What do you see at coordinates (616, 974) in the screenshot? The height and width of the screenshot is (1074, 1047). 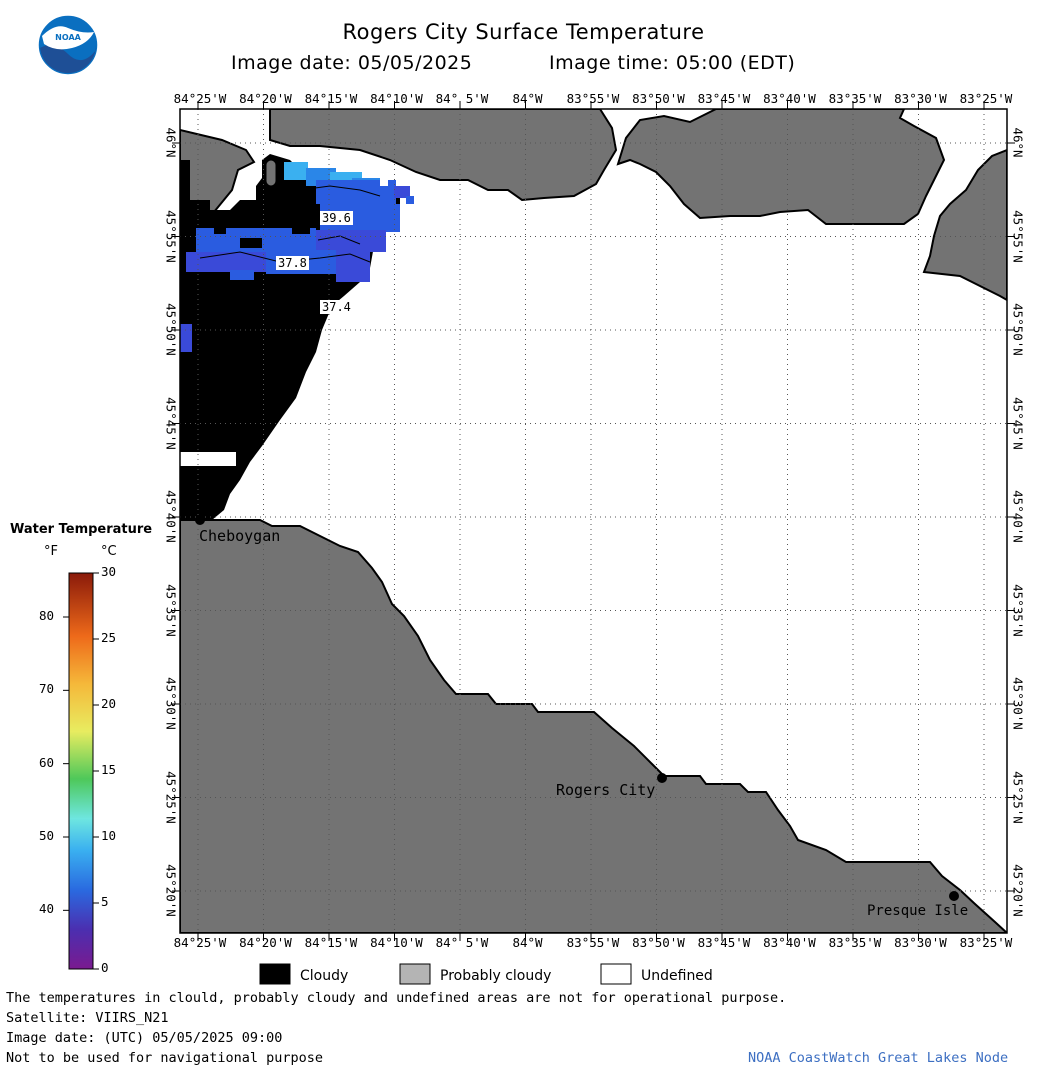 I see `legend-undefined-swatch` at bounding box center [616, 974].